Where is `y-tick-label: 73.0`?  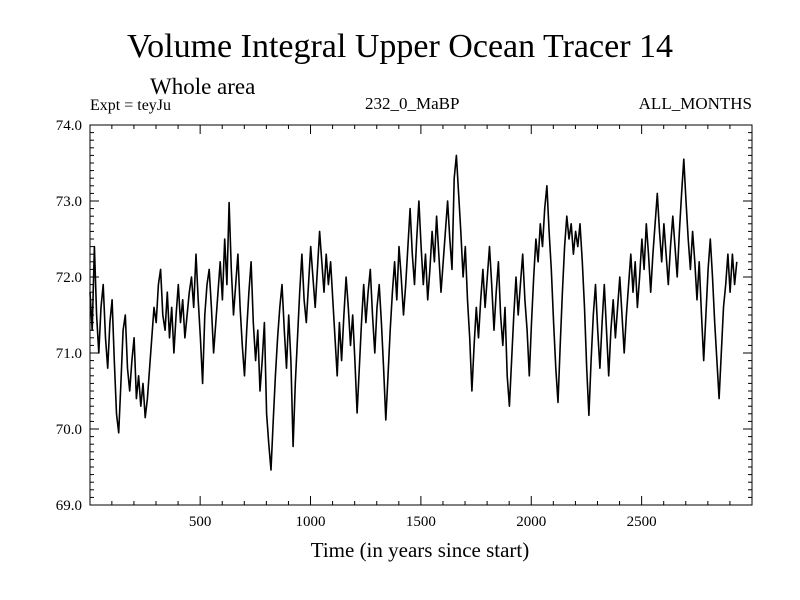
y-tick-label: 73.0 is located at coordinates (69, 202).